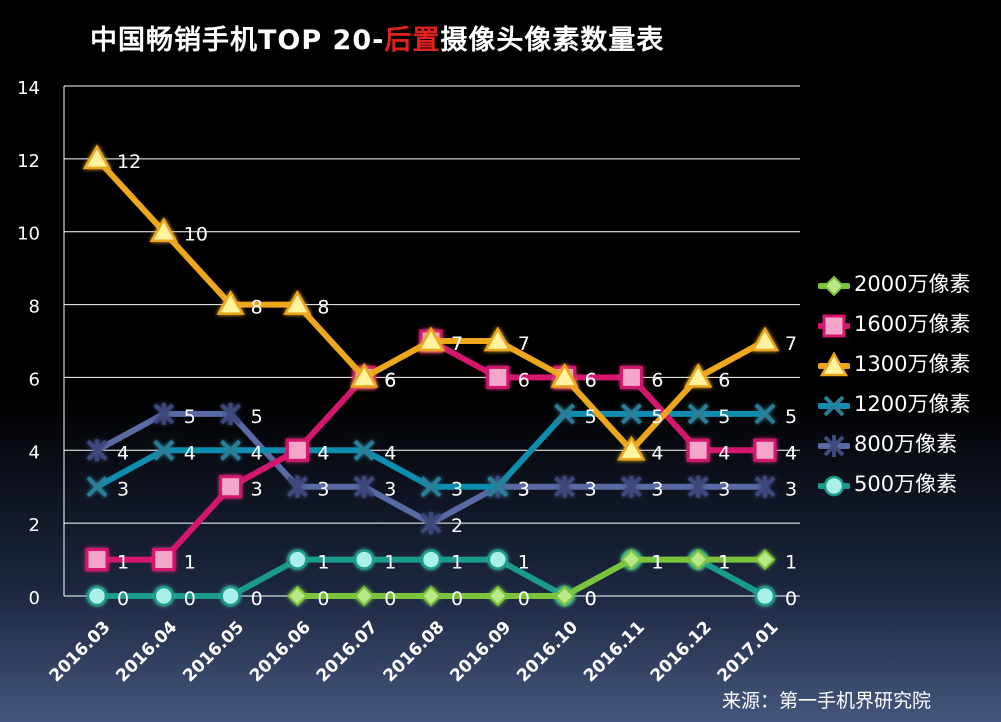  What do you see at coordinates (34, 452) in the screenshot?
I see `y-tick-label: 4` at bounding box center [34, 452].